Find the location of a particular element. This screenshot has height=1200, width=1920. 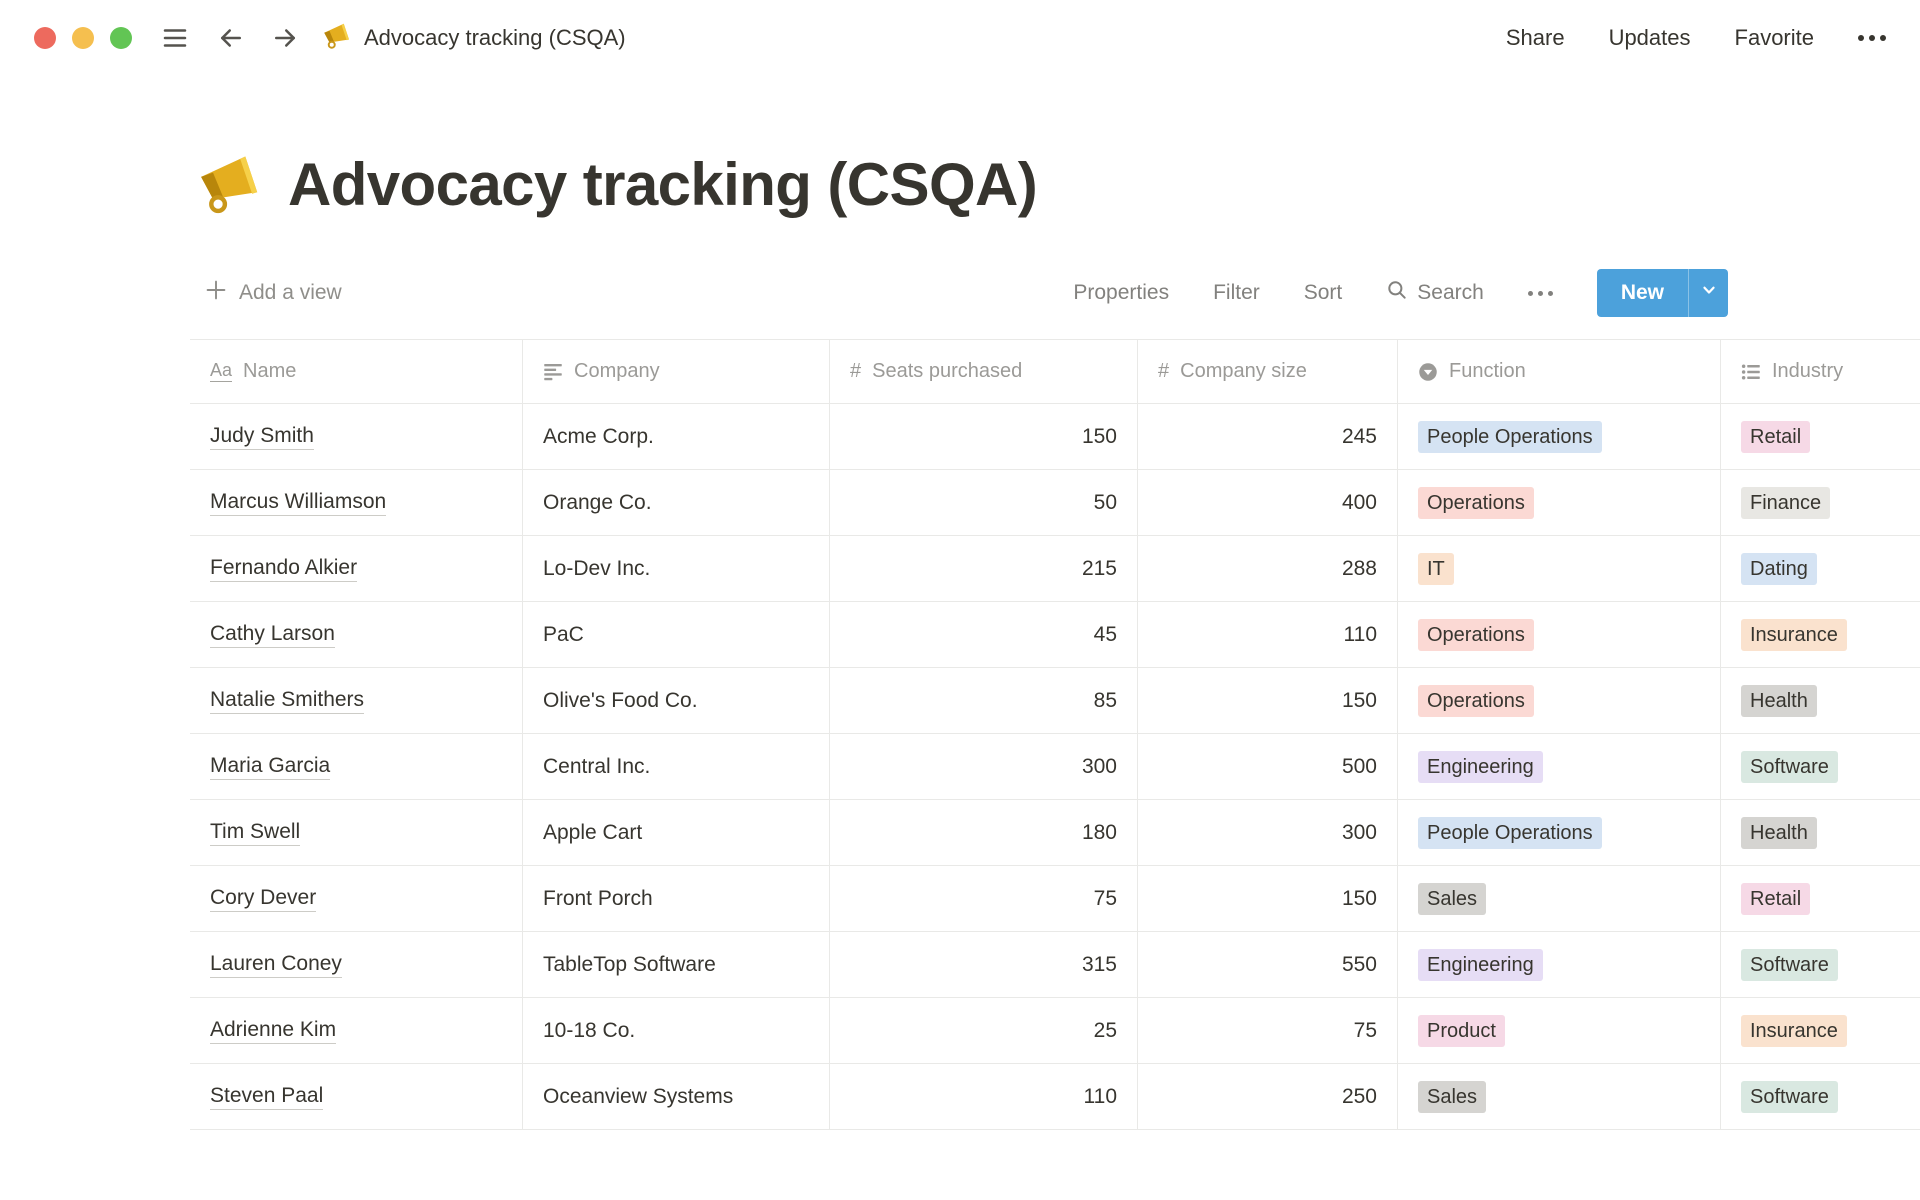

cell-name: Fernando Alkier is located at coordinates (356, 568).